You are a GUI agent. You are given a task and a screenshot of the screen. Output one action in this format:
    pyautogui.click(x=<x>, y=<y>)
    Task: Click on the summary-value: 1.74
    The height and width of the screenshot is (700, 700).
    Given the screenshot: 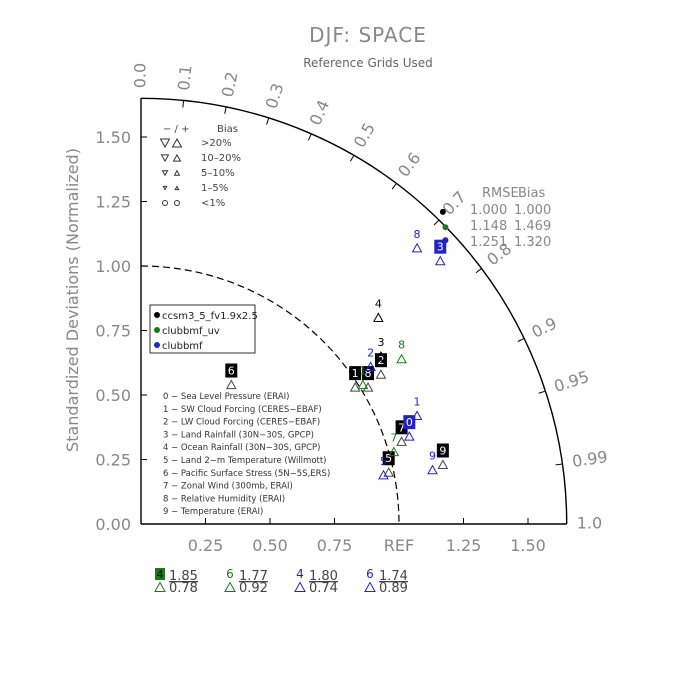 What is the action you would take?
    pyautogui.click(x=393, y=576)
    